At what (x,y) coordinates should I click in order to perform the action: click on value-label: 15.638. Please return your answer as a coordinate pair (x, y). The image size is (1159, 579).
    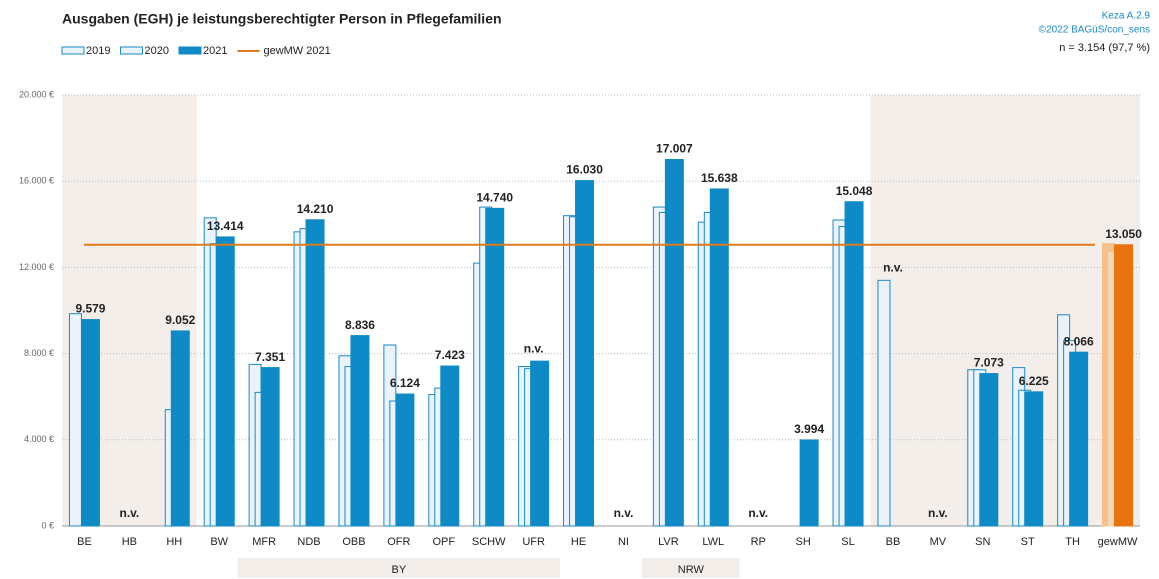
    Looking at the image, I should click on (719, 178).